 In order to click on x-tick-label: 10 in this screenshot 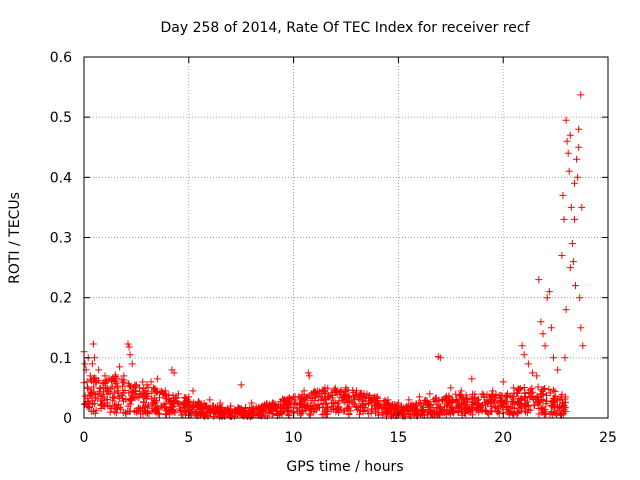, I will do `click(294, 438)`.